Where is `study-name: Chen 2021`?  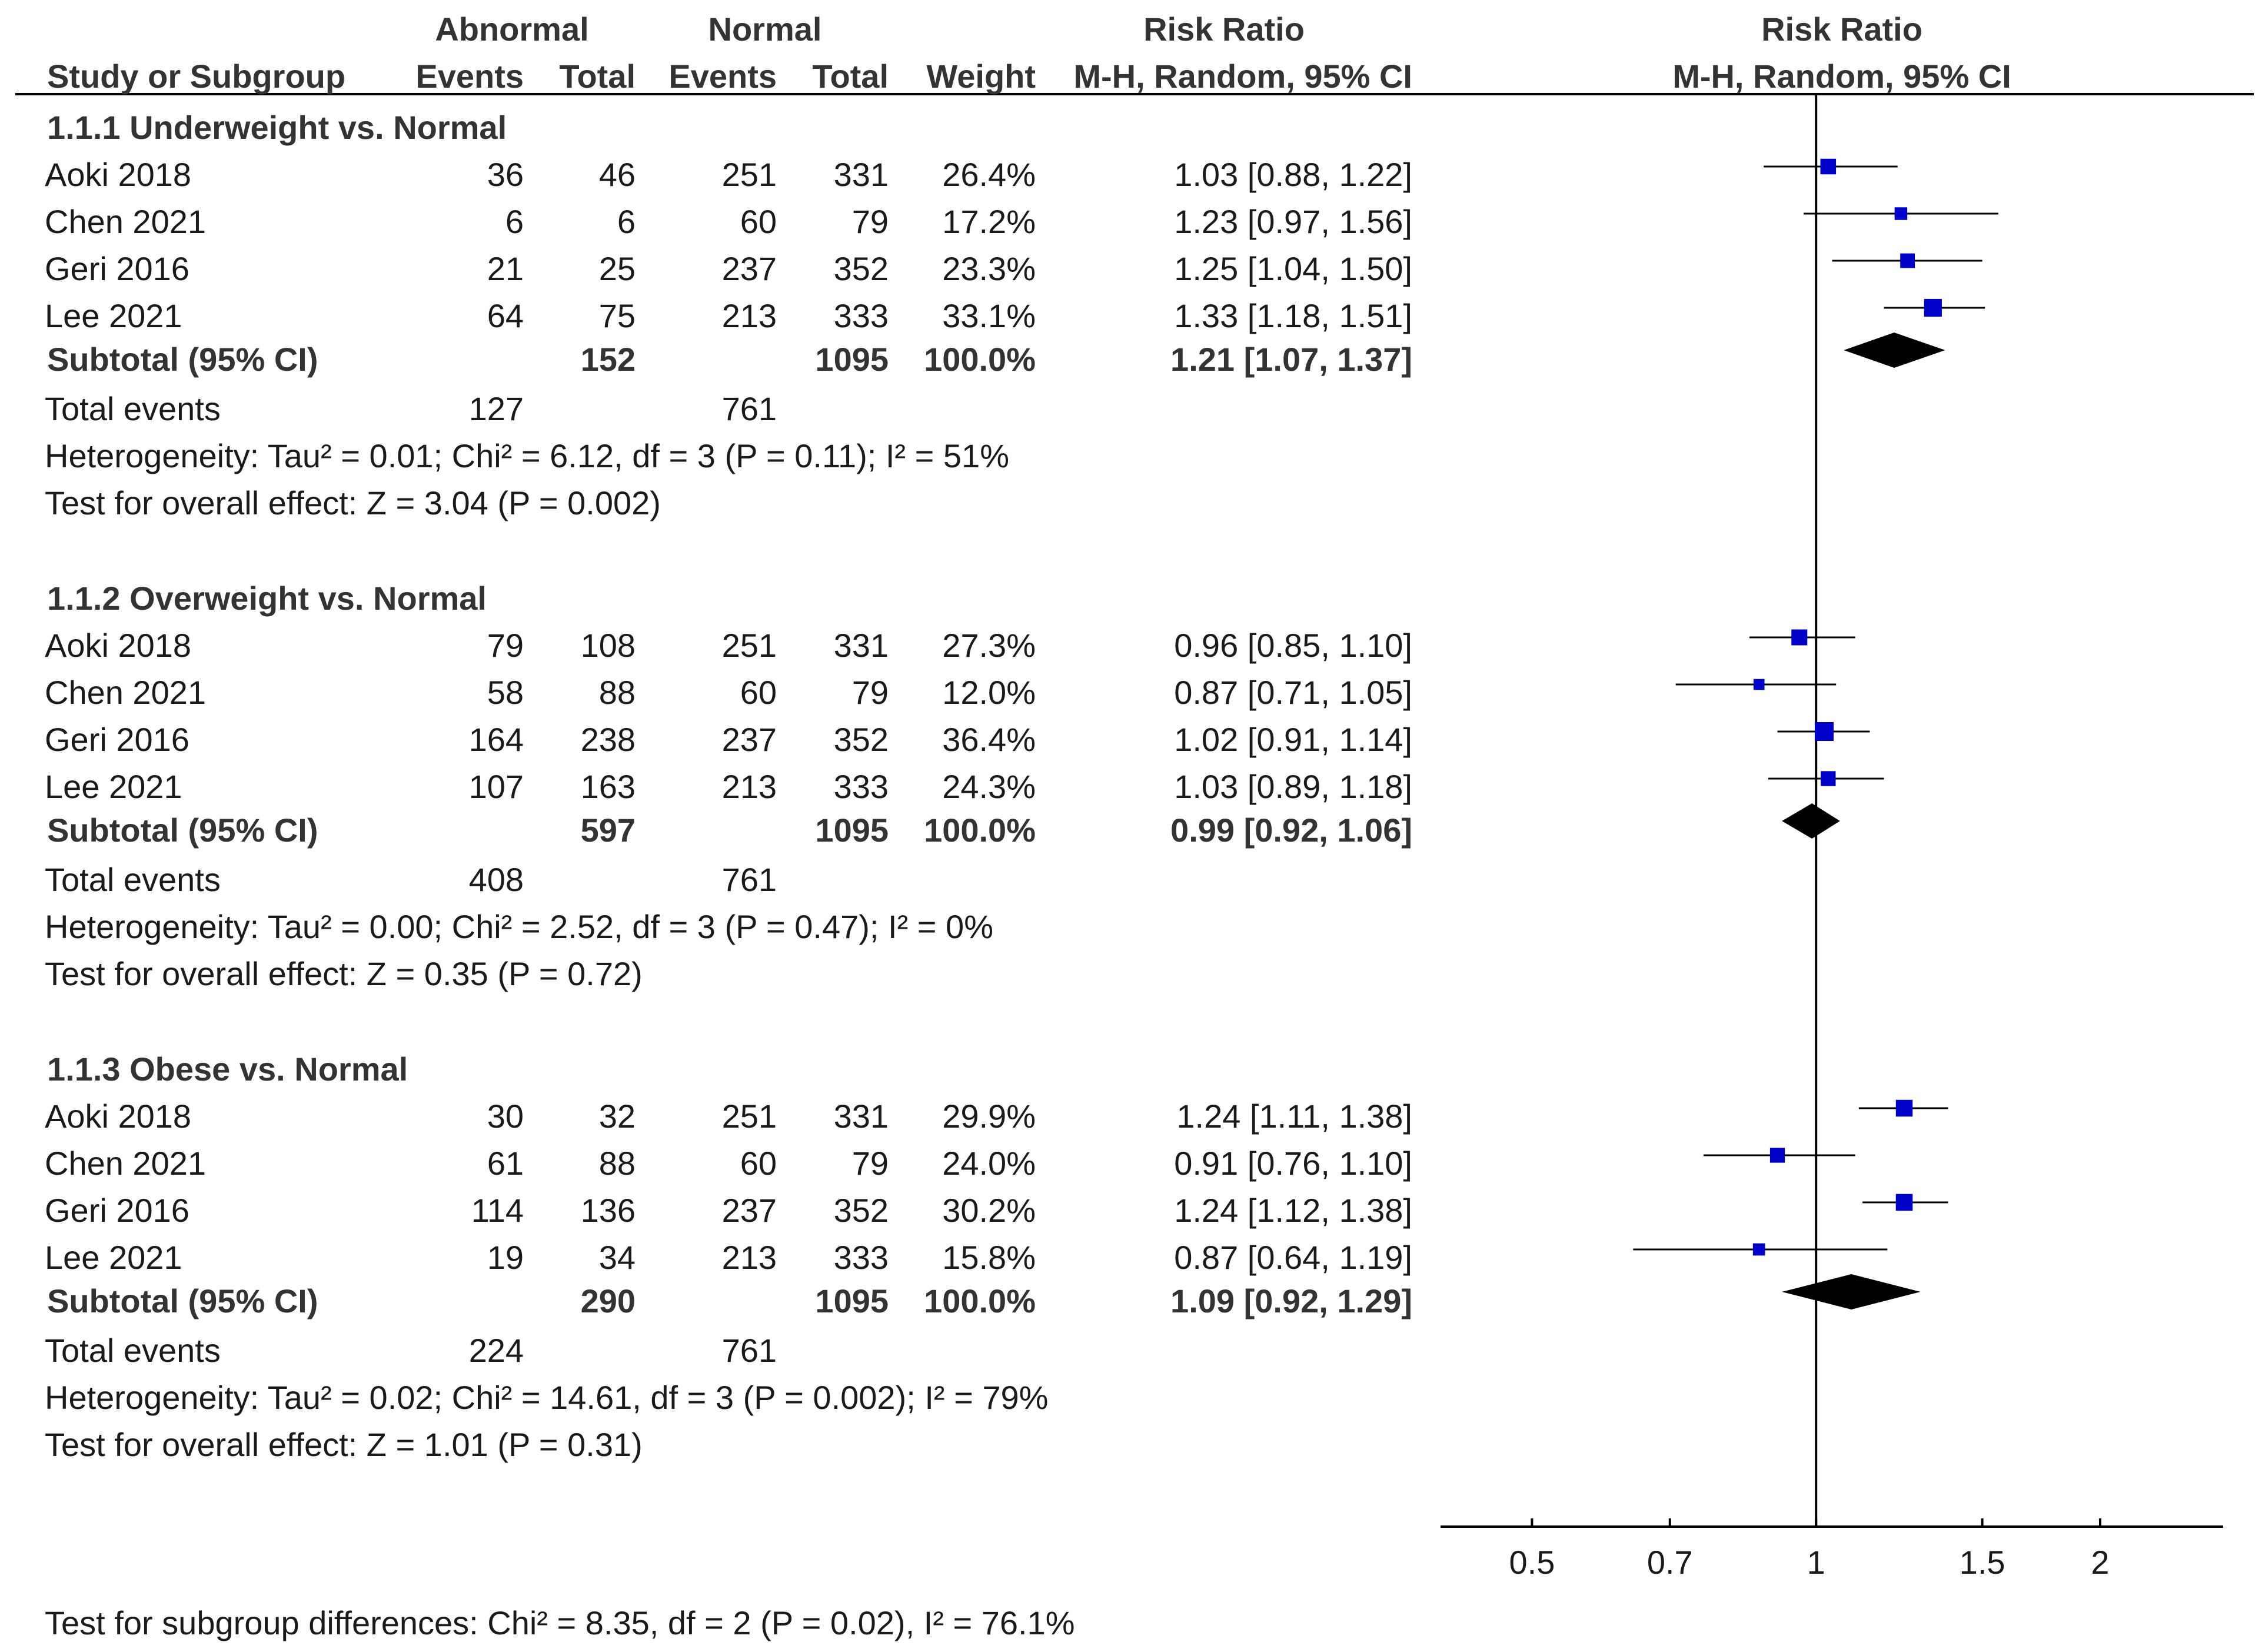
study-name: Chen 2021 is located at coordinates (126, 692).